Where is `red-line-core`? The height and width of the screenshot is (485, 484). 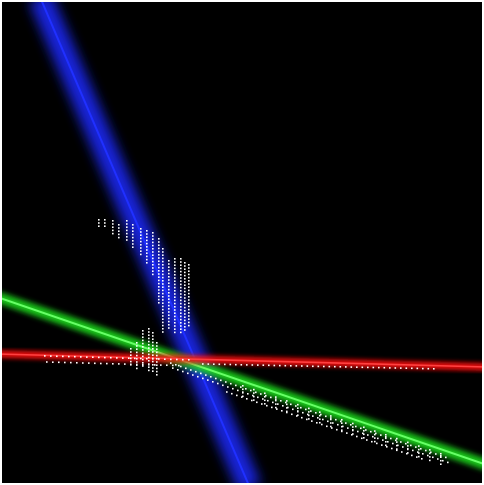 red-line-core is located at coordinates (242, 360).